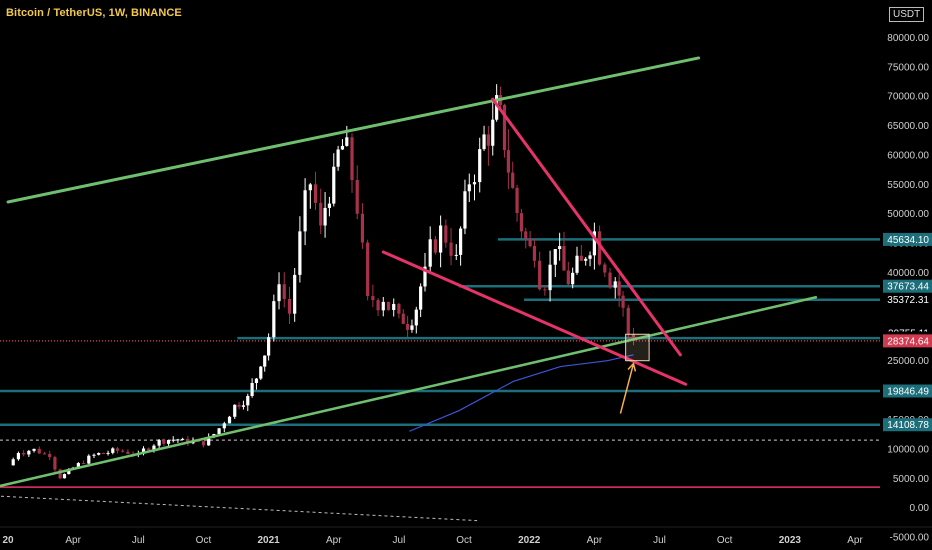 Image resolution: width=932 pixels, height=550 pixels. I want to click on currency-label: USDT, so click(907, 14).